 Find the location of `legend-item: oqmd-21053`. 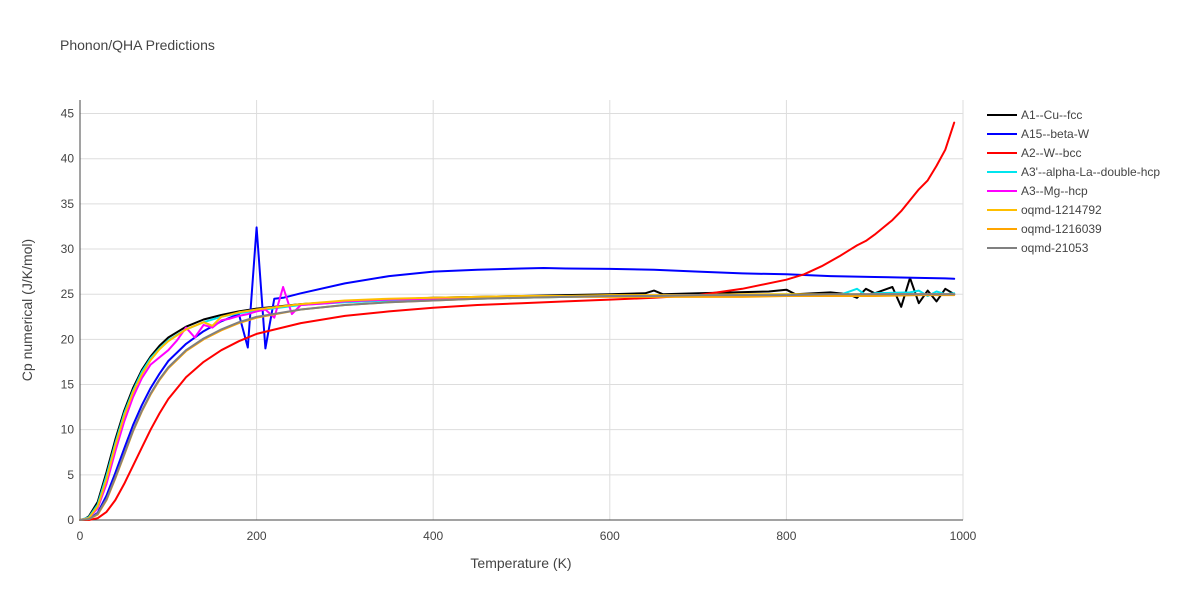

legend-item: oqmd-21053 is located at coordinates (1038, 248).